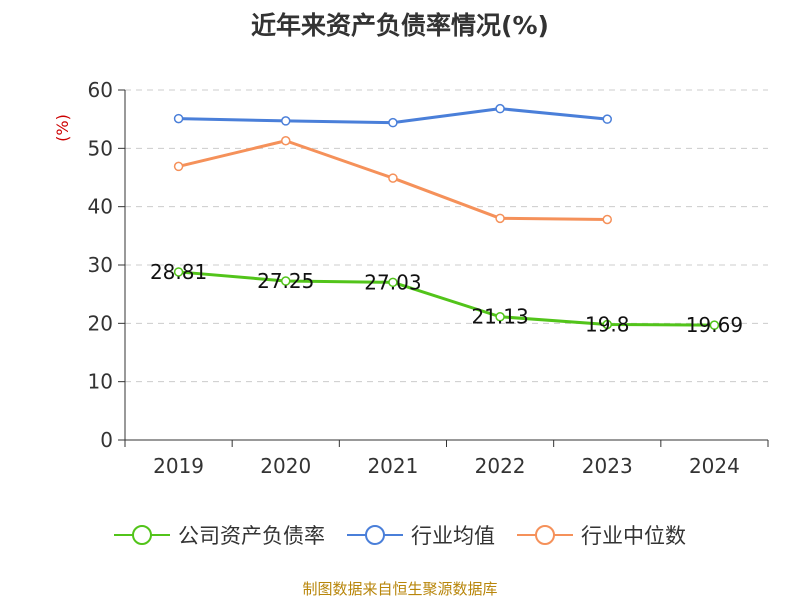 The image size is (800, 600). I want to click on data-label-0-2: 27.03, so click(392, 282).